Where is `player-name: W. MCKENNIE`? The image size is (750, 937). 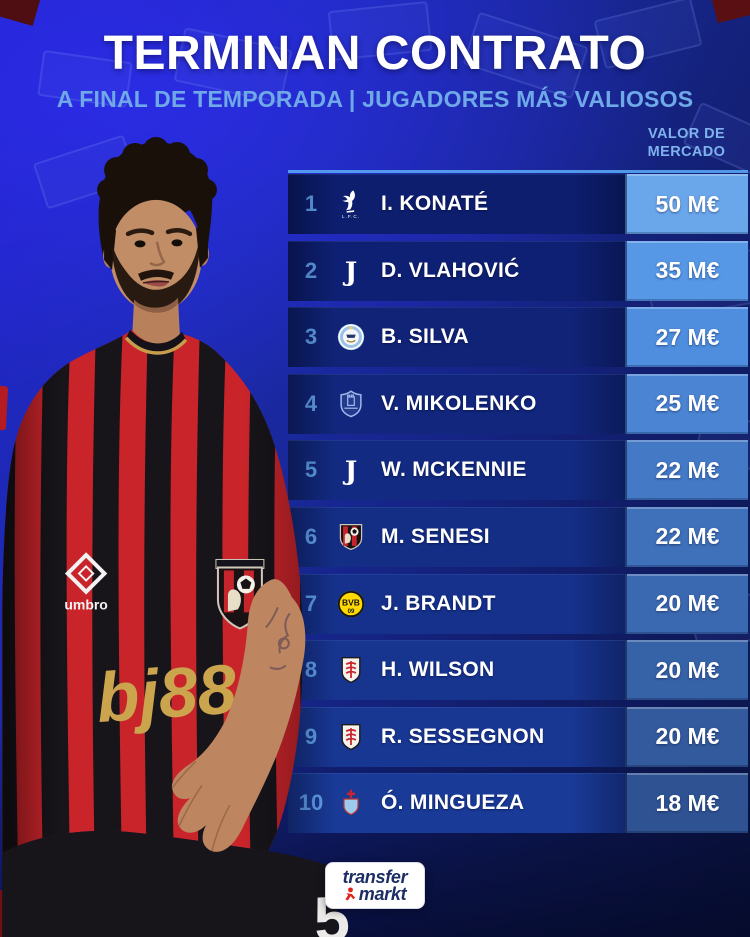
player-name: W. MCKENNIE is located at coordinates (454, 470).